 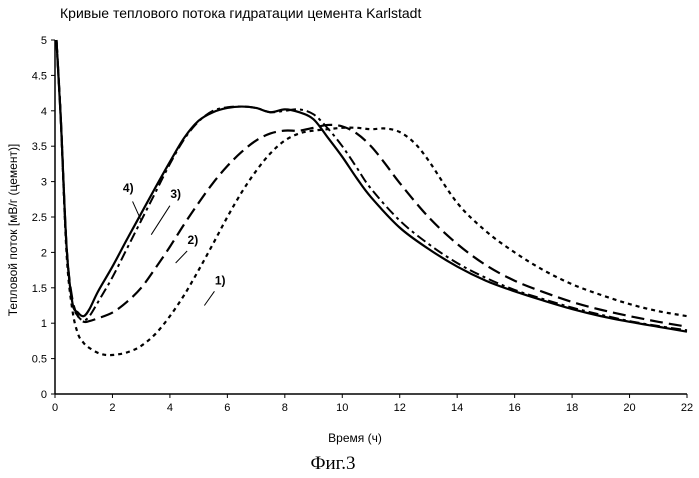 I want to click on y-tick-label: 2, so click(x=44, y=253).